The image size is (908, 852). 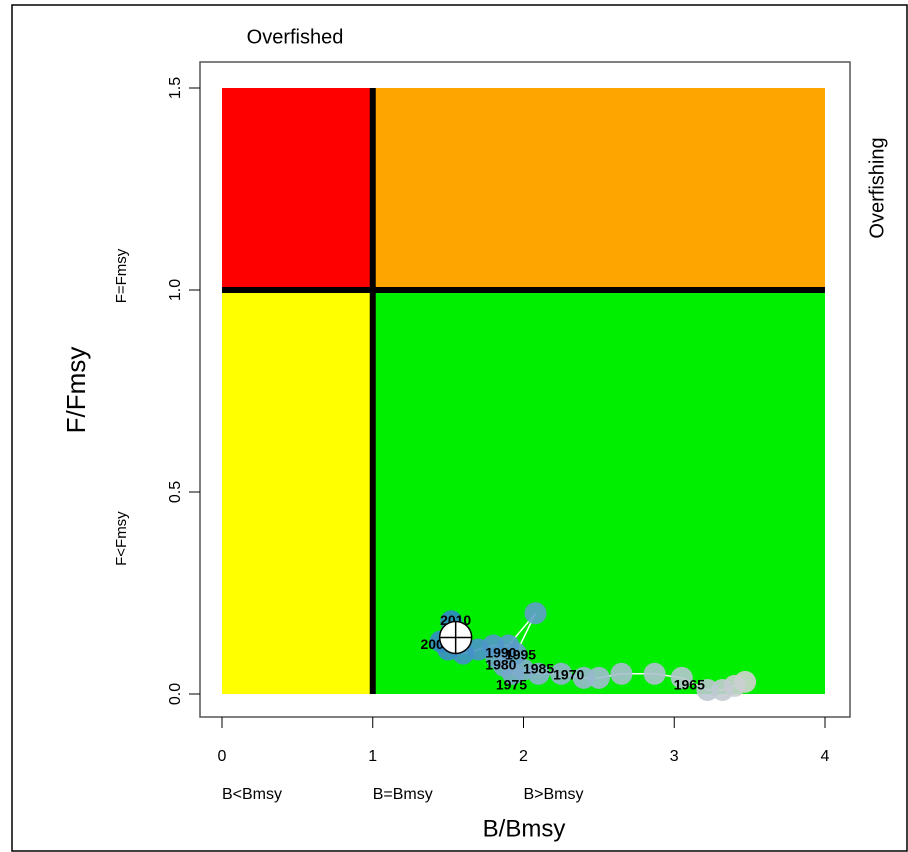 What do you see at coordinates (520, 654) in the screenshot?
I see `year-label: 1995` at bounding box center [520, 654].